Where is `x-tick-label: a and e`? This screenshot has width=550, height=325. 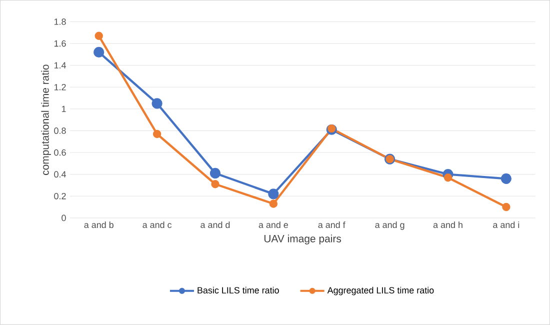 x-tick-label: a and e is located at coordinates (273, 225).